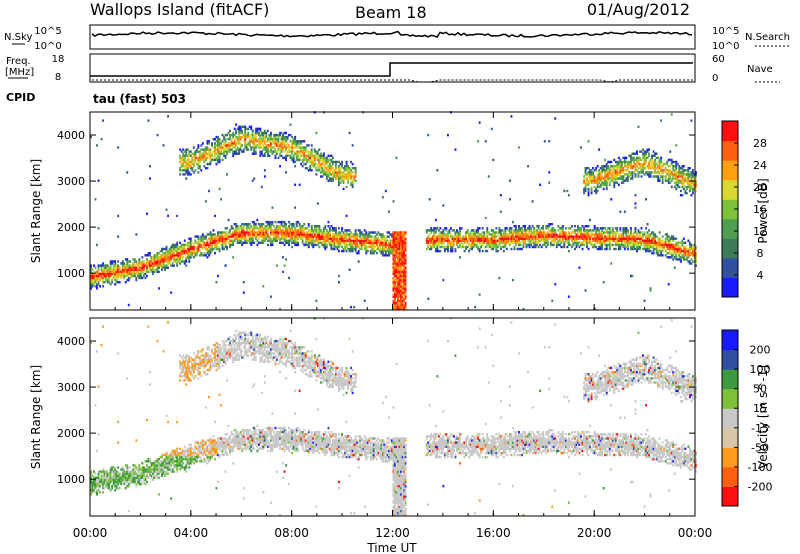  What do you see at coordinates (725, 31) in the screenshot?
I see `noise-tick-top-right: 10^5` at bounding box center [725, 31].